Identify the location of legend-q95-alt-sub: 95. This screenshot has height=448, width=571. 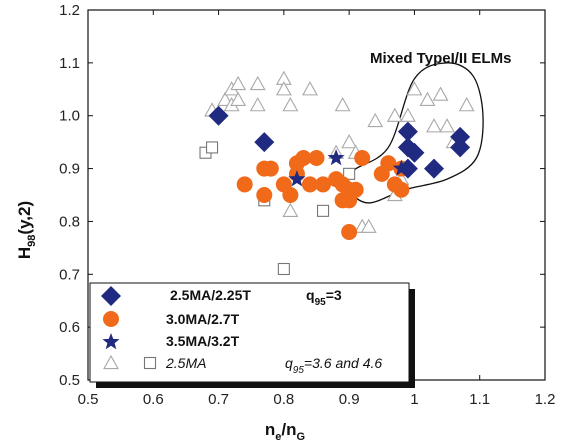
(299, 370).